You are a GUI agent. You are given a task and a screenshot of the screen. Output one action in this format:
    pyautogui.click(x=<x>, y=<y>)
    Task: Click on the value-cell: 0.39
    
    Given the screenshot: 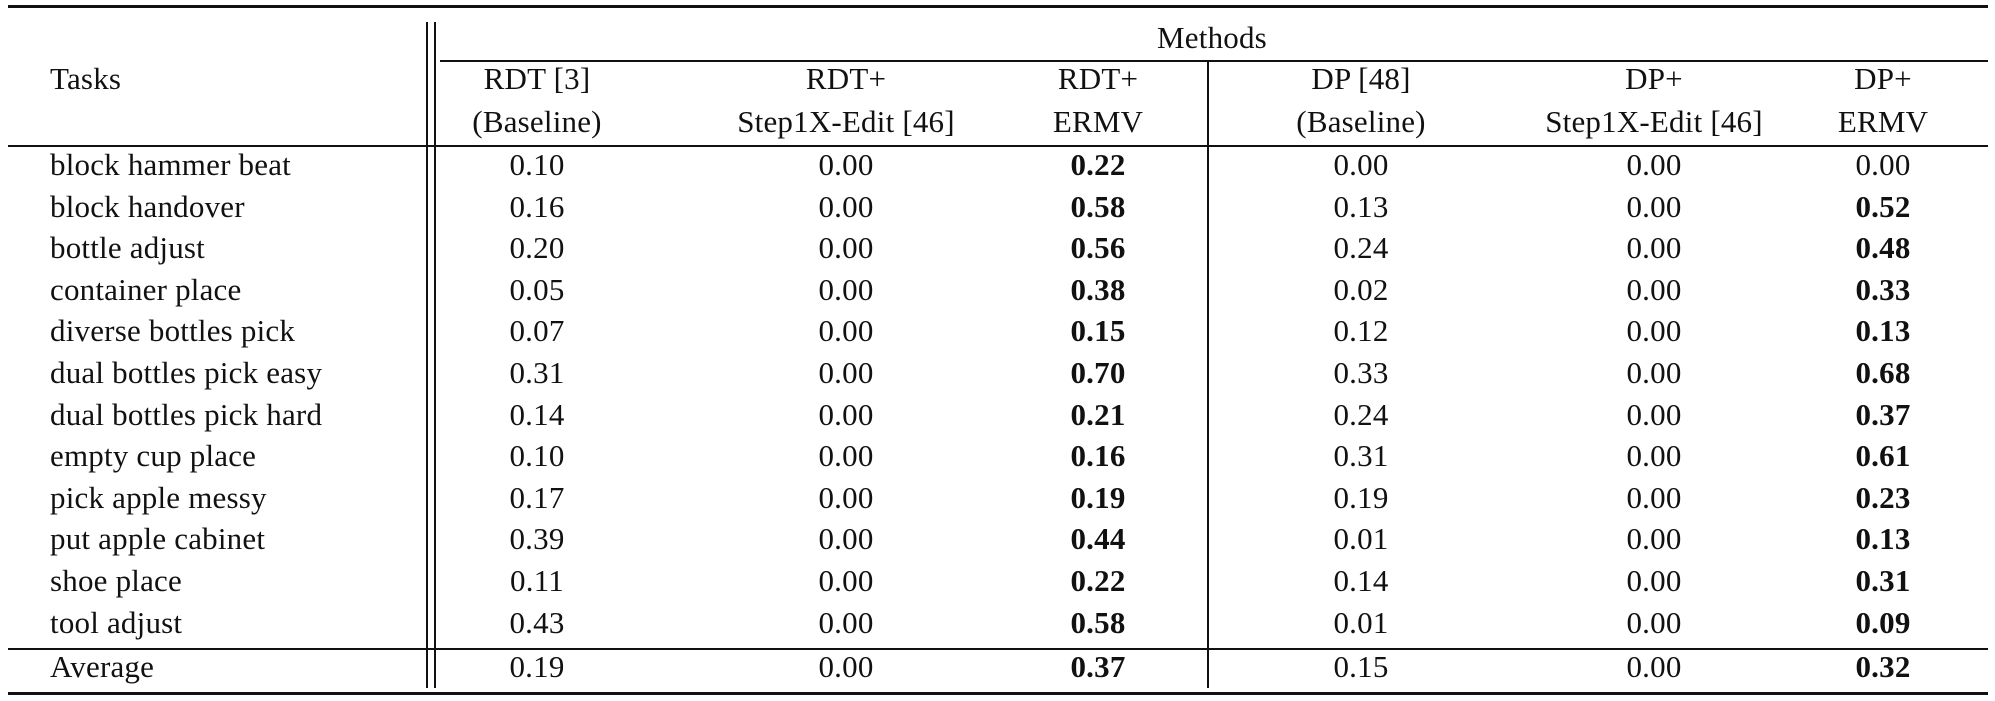 What is the action you would take?
    pyautogui.click(x=537, y=539)
    